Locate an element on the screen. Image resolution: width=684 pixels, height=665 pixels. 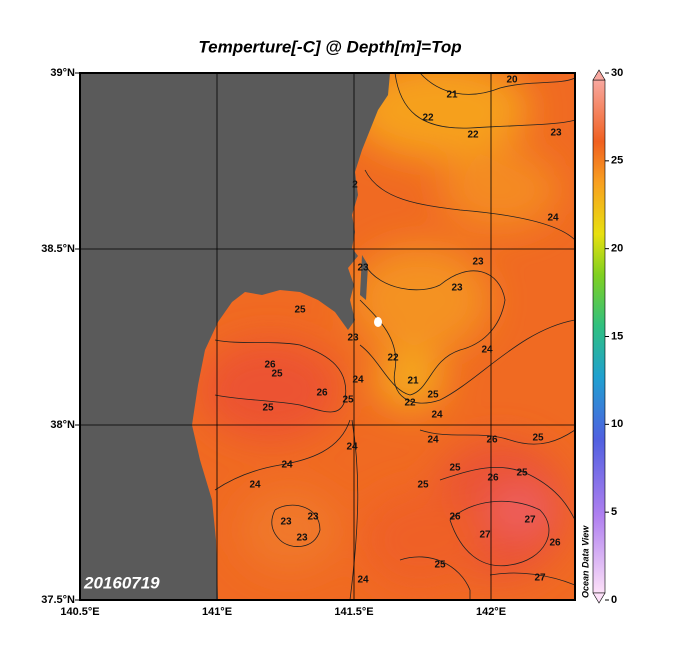
lon-label: 140.5°E is located at coordinates (79, 612).